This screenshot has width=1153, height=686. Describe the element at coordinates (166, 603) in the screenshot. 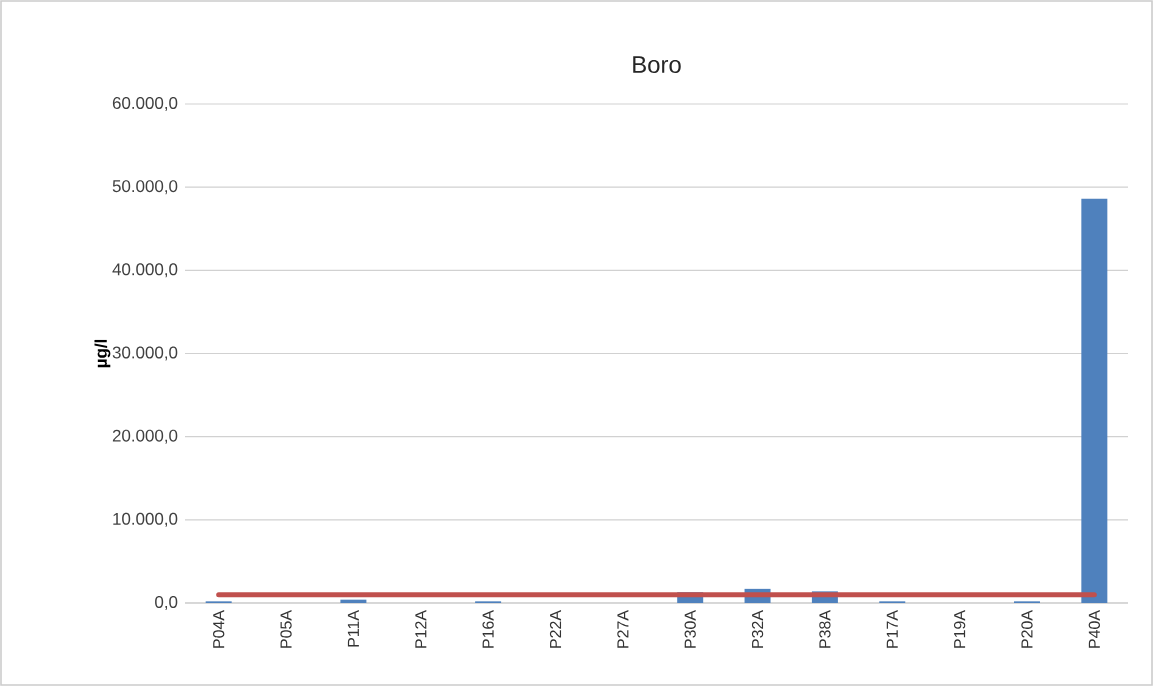

I see `y-tick-label: 0,0` at that location.